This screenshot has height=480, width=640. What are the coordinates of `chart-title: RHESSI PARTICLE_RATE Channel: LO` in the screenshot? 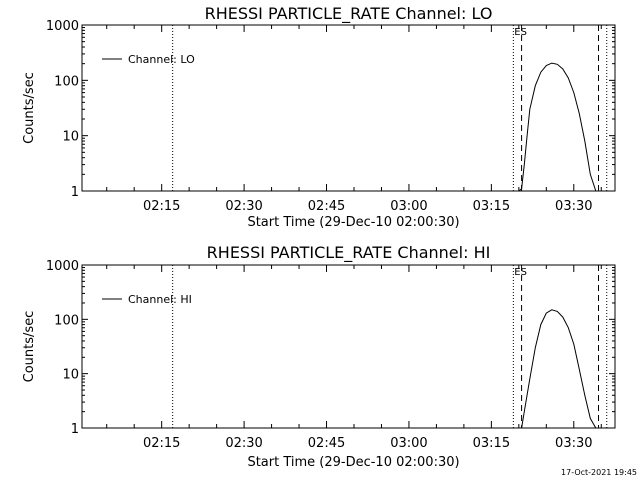 It's located at (349, 14).